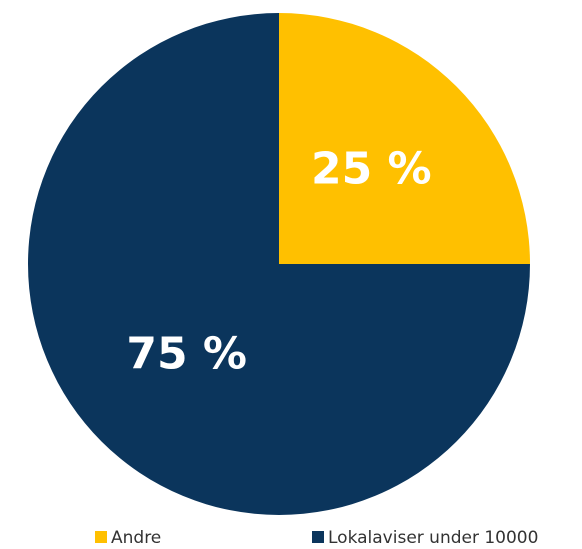 This screenshot has width=582, height=549. Describe the element at coordinates (433, 538) in the screenshot. I see `legend-label: Lokalaviser under 10000` at that location.